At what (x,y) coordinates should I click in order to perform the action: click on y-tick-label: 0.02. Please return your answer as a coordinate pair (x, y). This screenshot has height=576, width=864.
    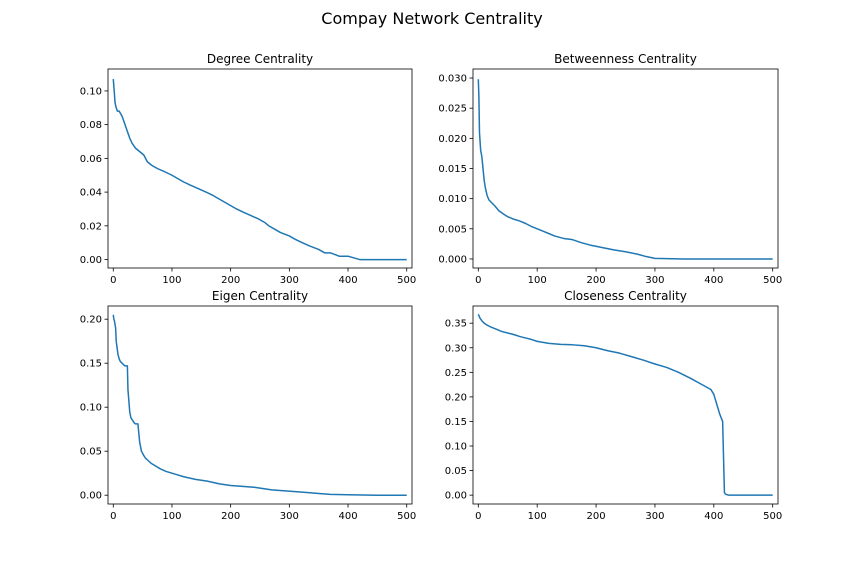
    Looking at the image, I should click on (91, 226).